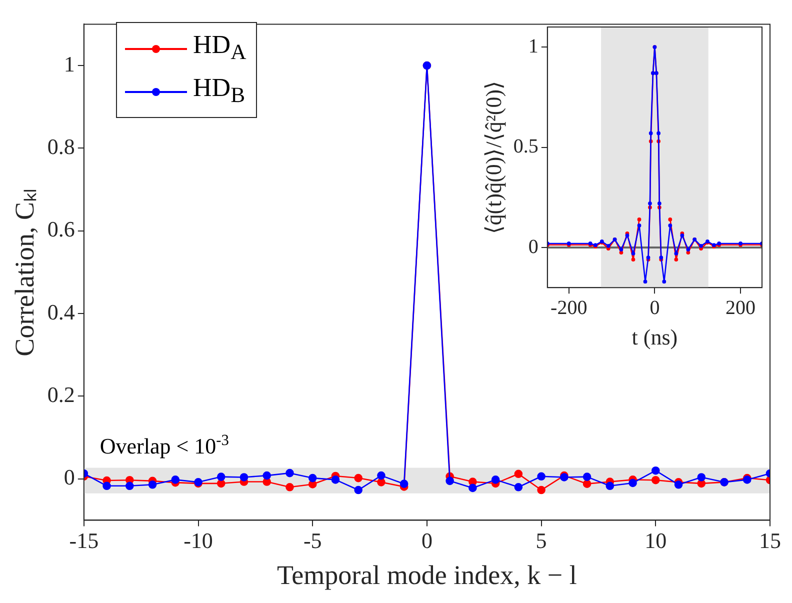 This screenshot has height=603, width=792. What do you see at coordinates (219, 91) in the screenshot?
I see `legend-label: HD$_{B}$` at bounding box center [219, 91].